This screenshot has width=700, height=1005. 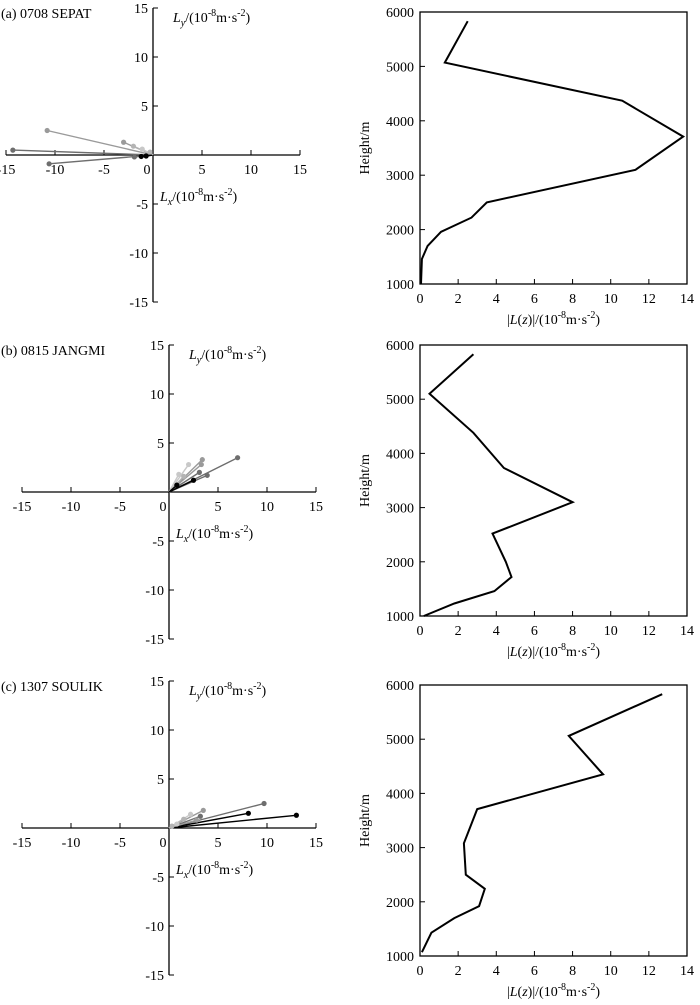 What do you see at coordinates (46, 14) in the screenshot?
I see `panel-title: (a) 0708 SEPAT` at bounding box center [46, 14].